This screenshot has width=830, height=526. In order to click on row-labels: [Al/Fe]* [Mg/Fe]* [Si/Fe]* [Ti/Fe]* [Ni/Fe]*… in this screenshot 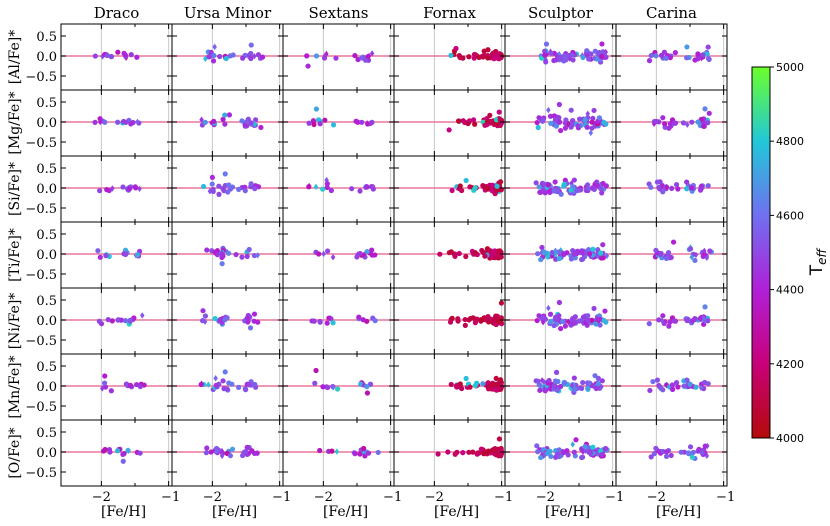, I will do `click(15, 254)`.